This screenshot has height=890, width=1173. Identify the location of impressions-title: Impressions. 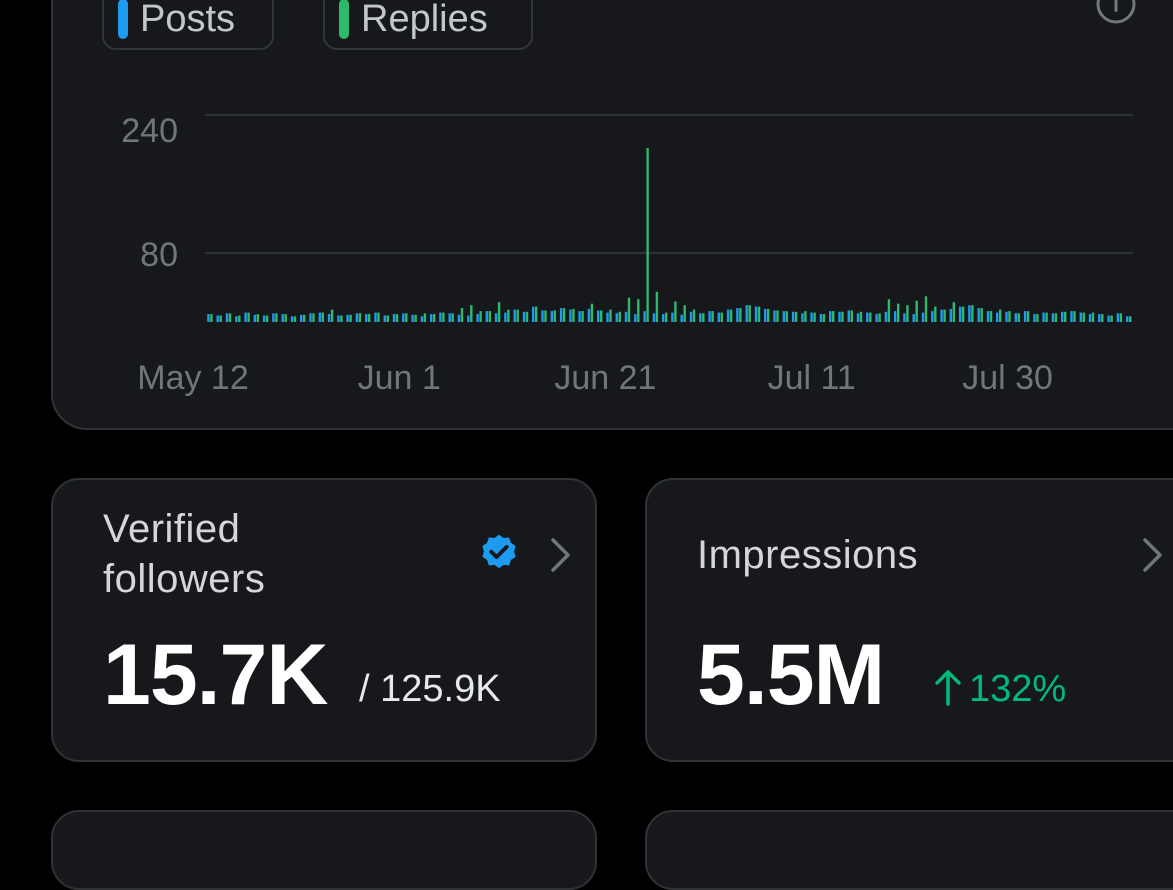
(808, 555).